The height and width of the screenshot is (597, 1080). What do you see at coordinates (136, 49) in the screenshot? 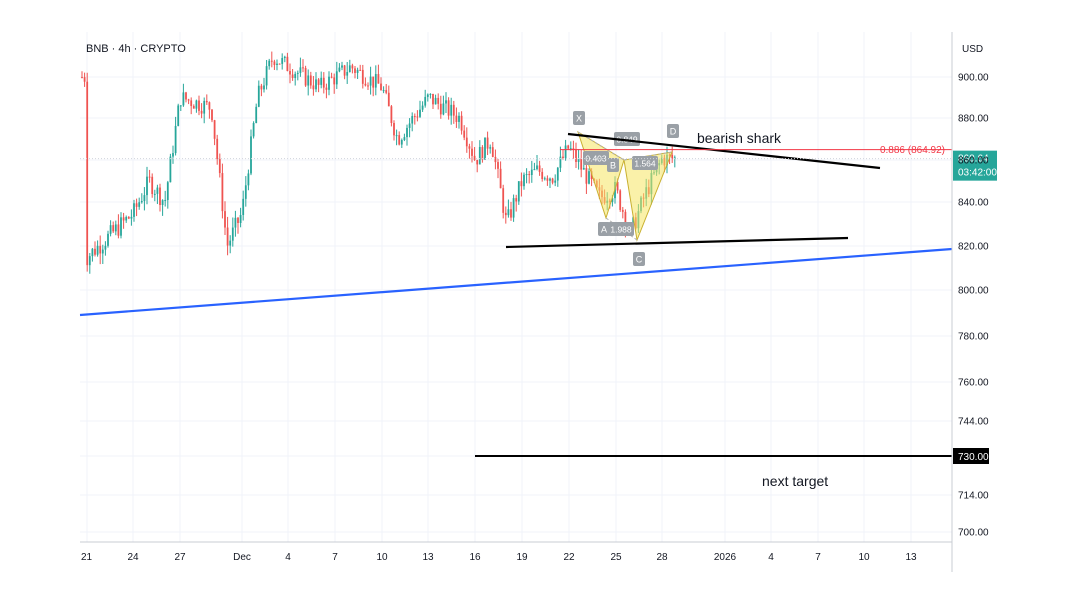
I see `chart-title: BNB · 4h · CRYPTO` at bounding box center [136, 49].